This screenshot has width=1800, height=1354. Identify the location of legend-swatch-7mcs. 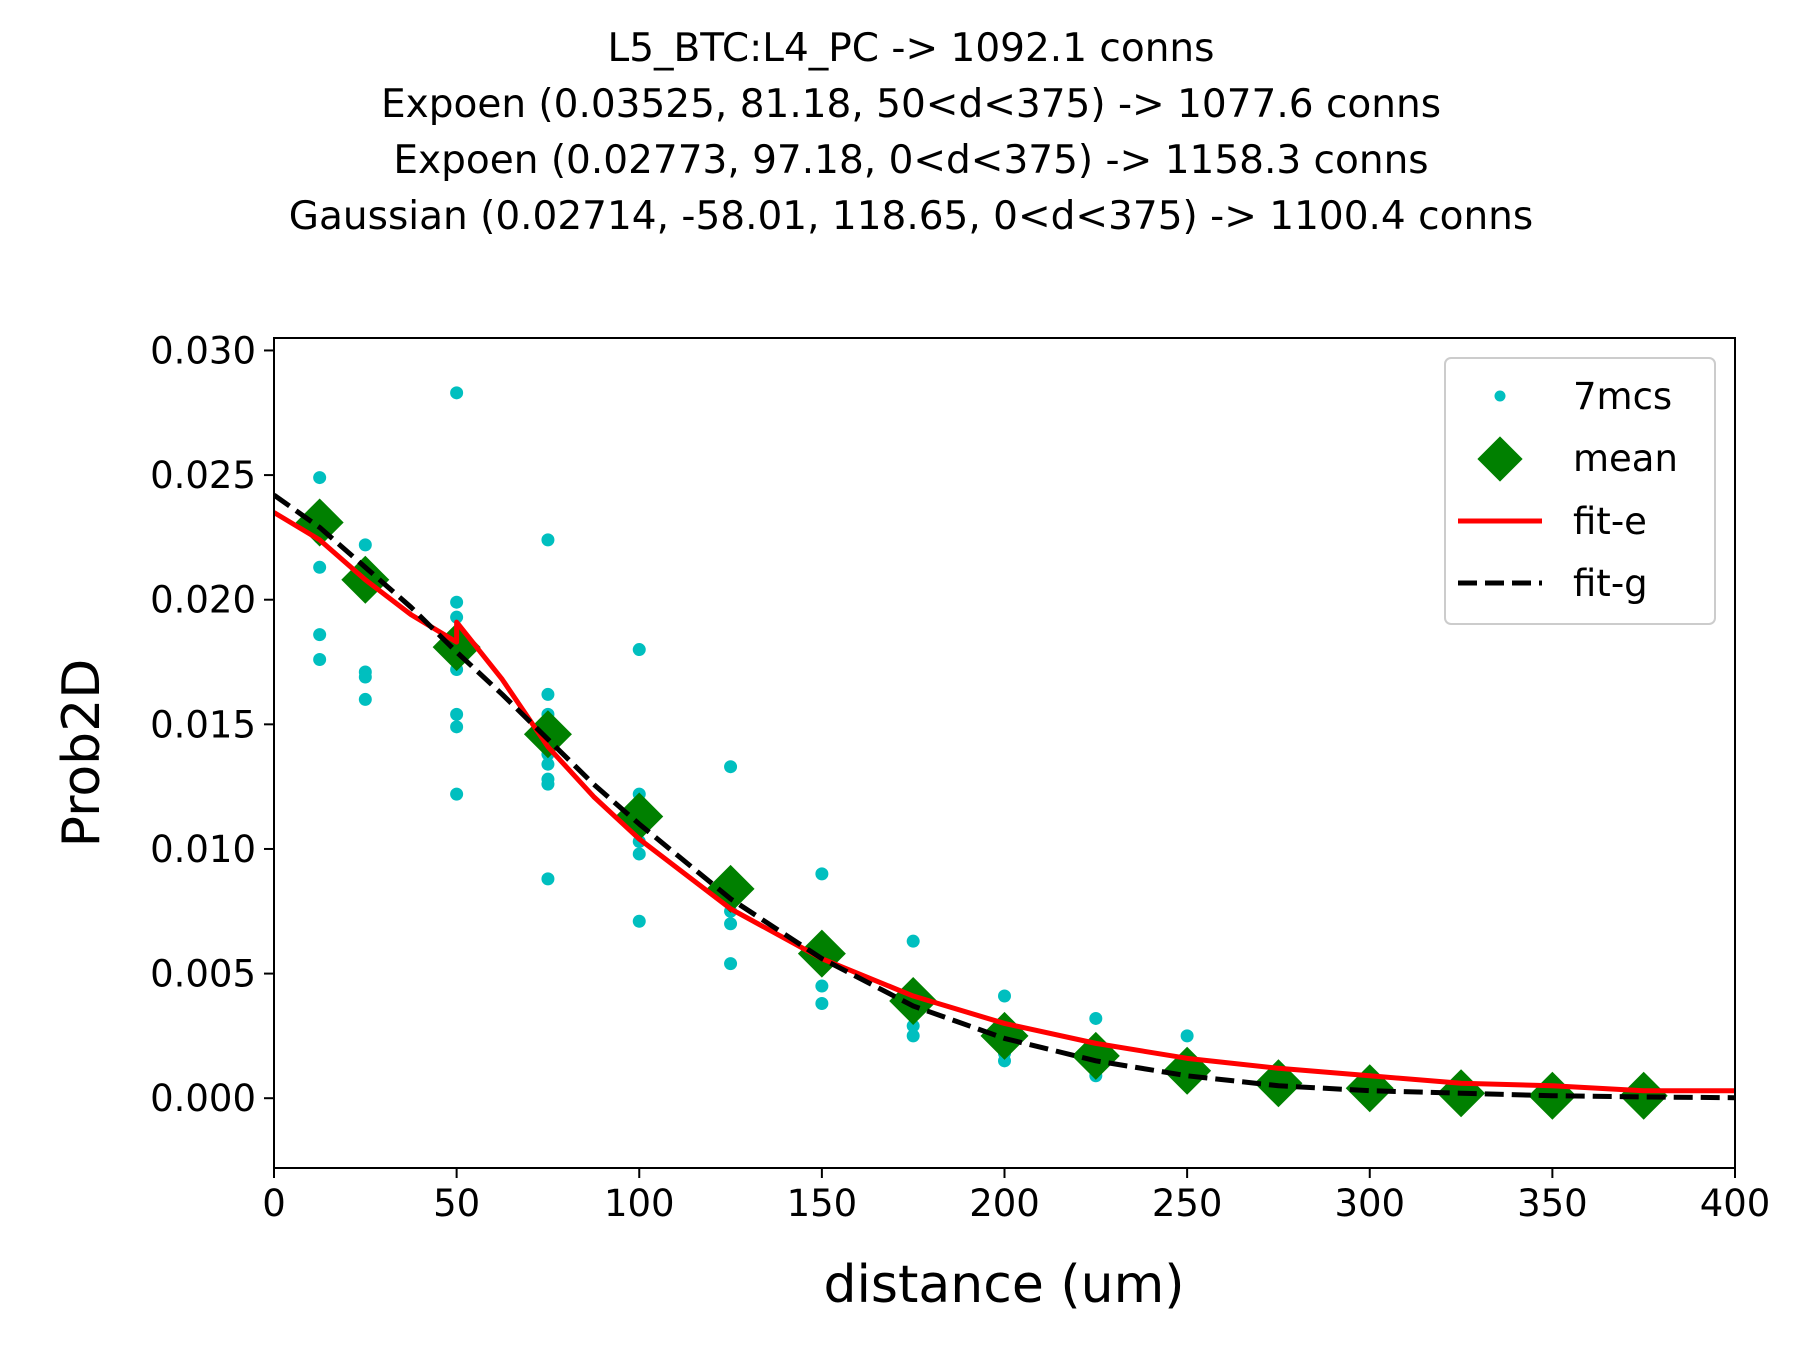
(1500, 396).